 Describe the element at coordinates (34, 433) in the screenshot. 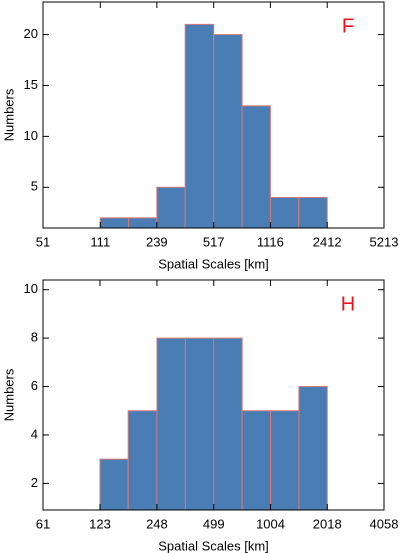

I see `y-tick-label: 4` at that location.